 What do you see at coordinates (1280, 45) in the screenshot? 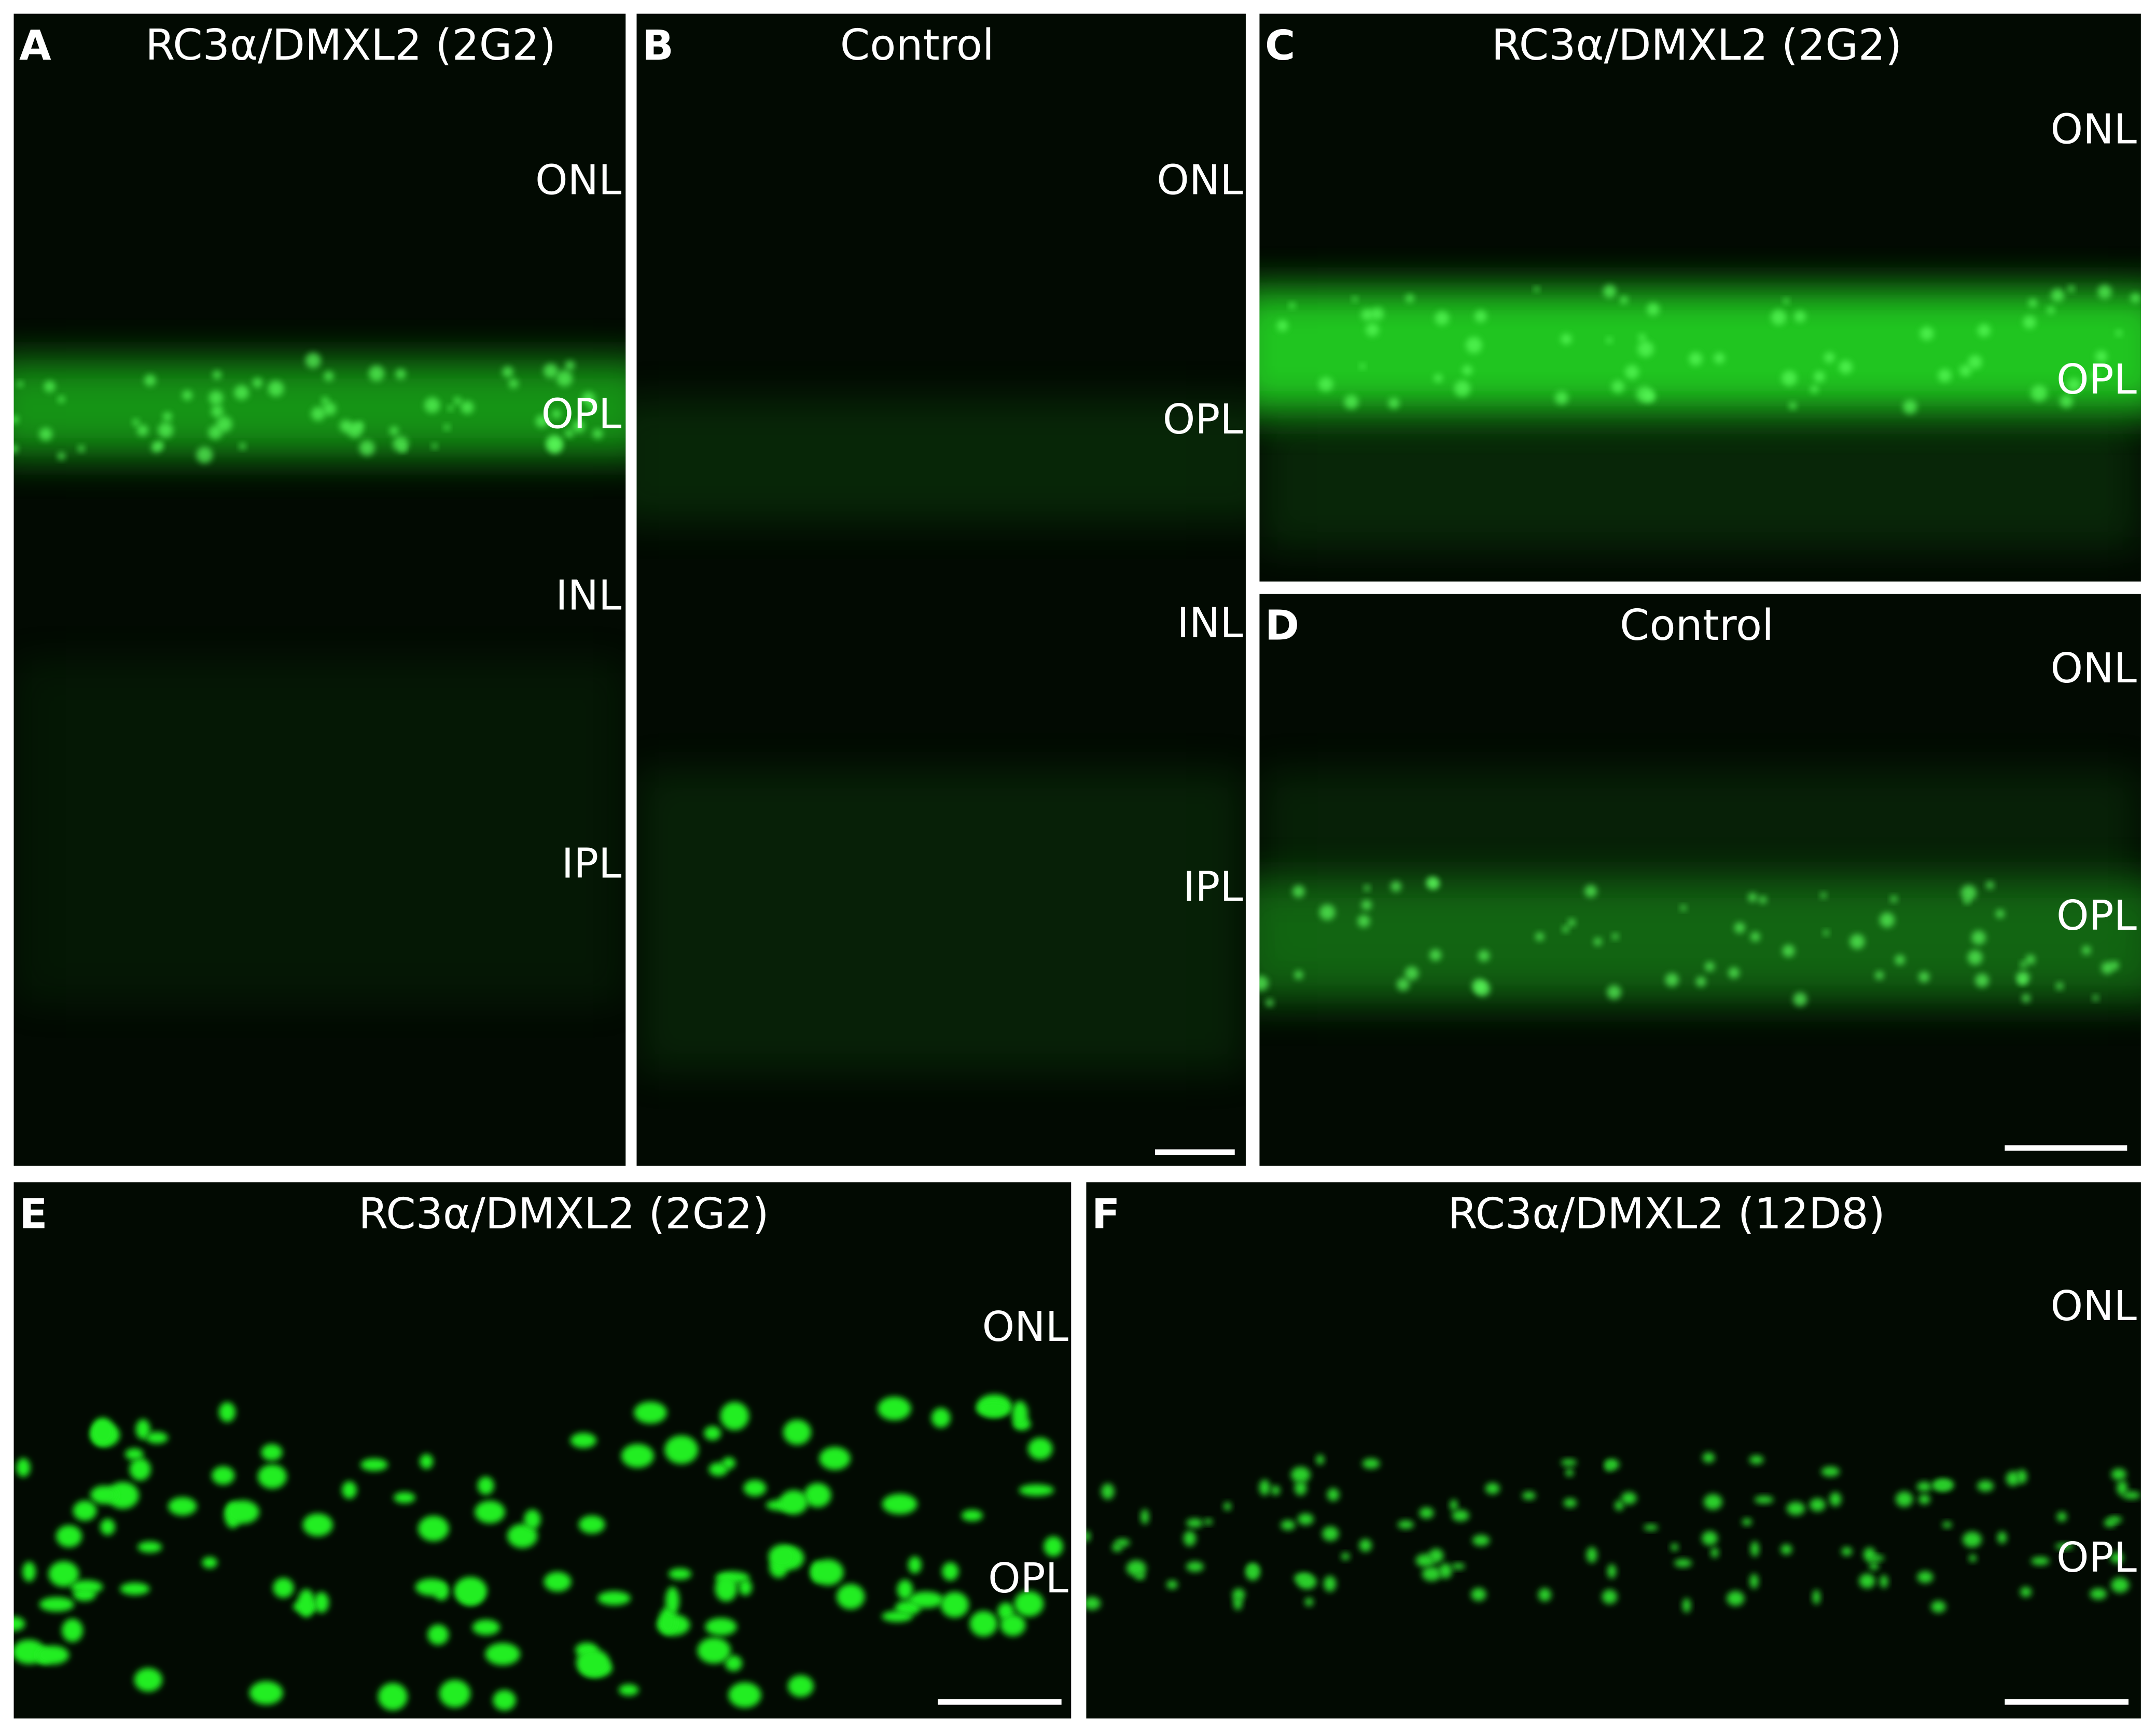
I see `panel-letter: C` at bounding box center [1280, 45].